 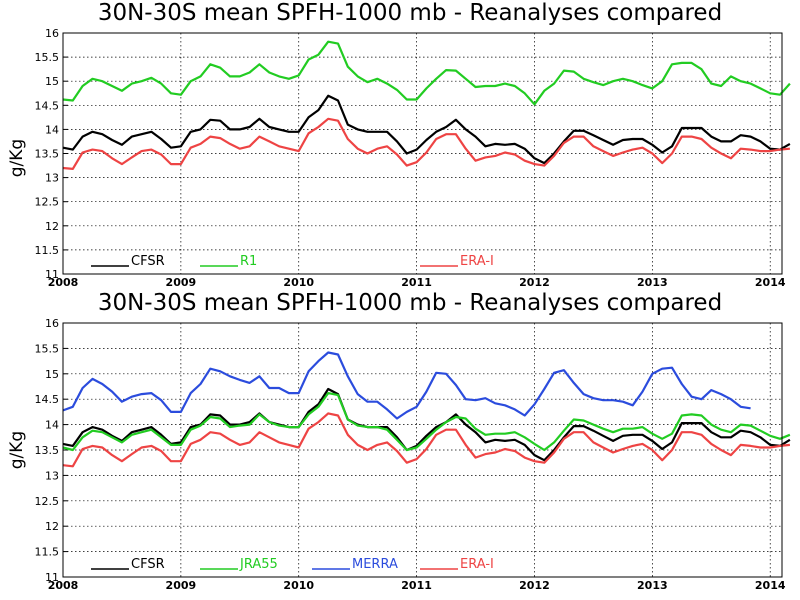 I want to click on series-line-merra, so click(x=406, y=385).